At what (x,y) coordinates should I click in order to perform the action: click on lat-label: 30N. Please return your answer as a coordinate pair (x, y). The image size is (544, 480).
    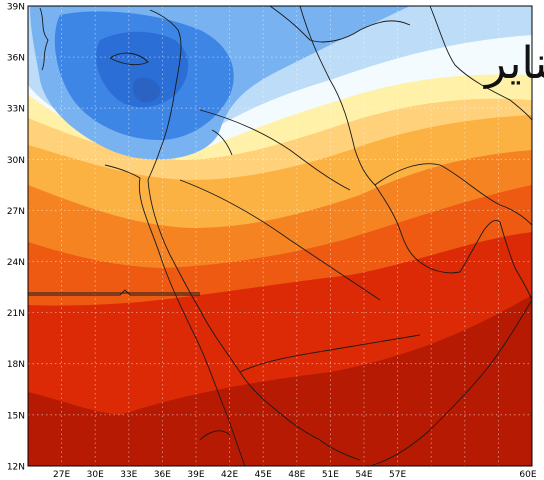
    Looking at the image, I should click on (16, 161).